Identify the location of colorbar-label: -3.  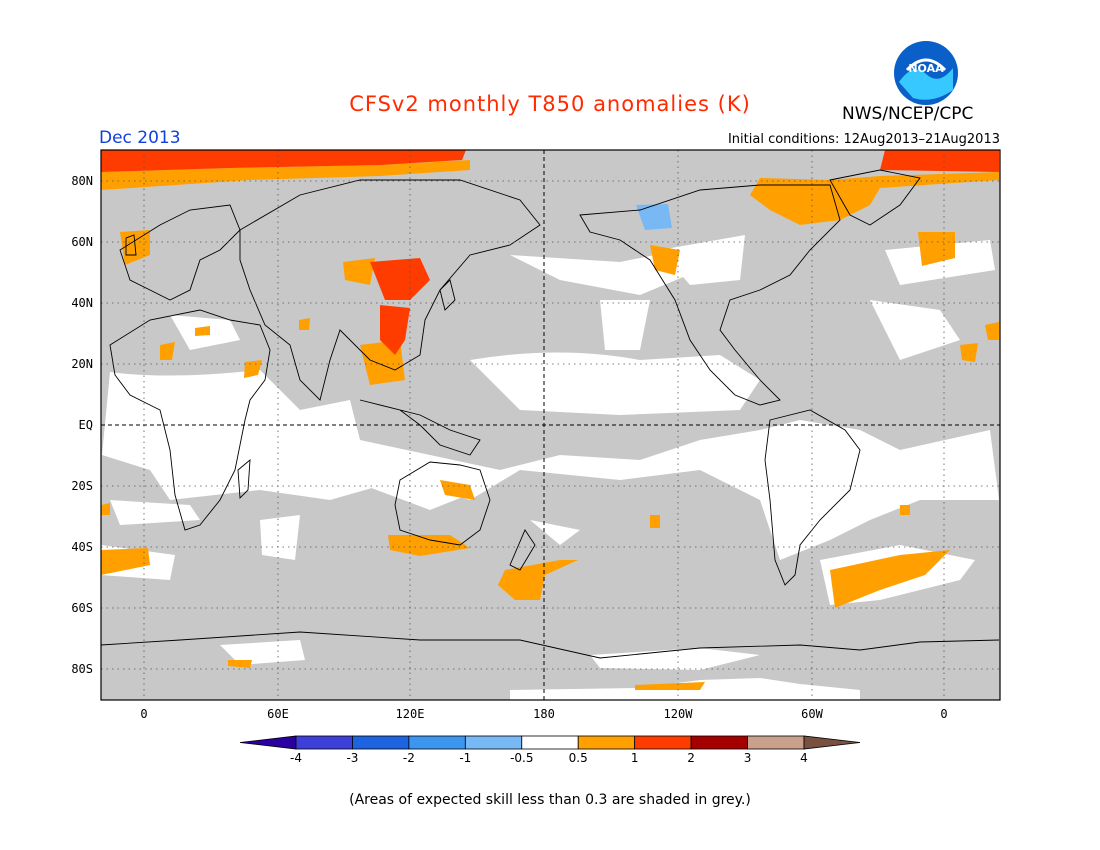
(352, 758).